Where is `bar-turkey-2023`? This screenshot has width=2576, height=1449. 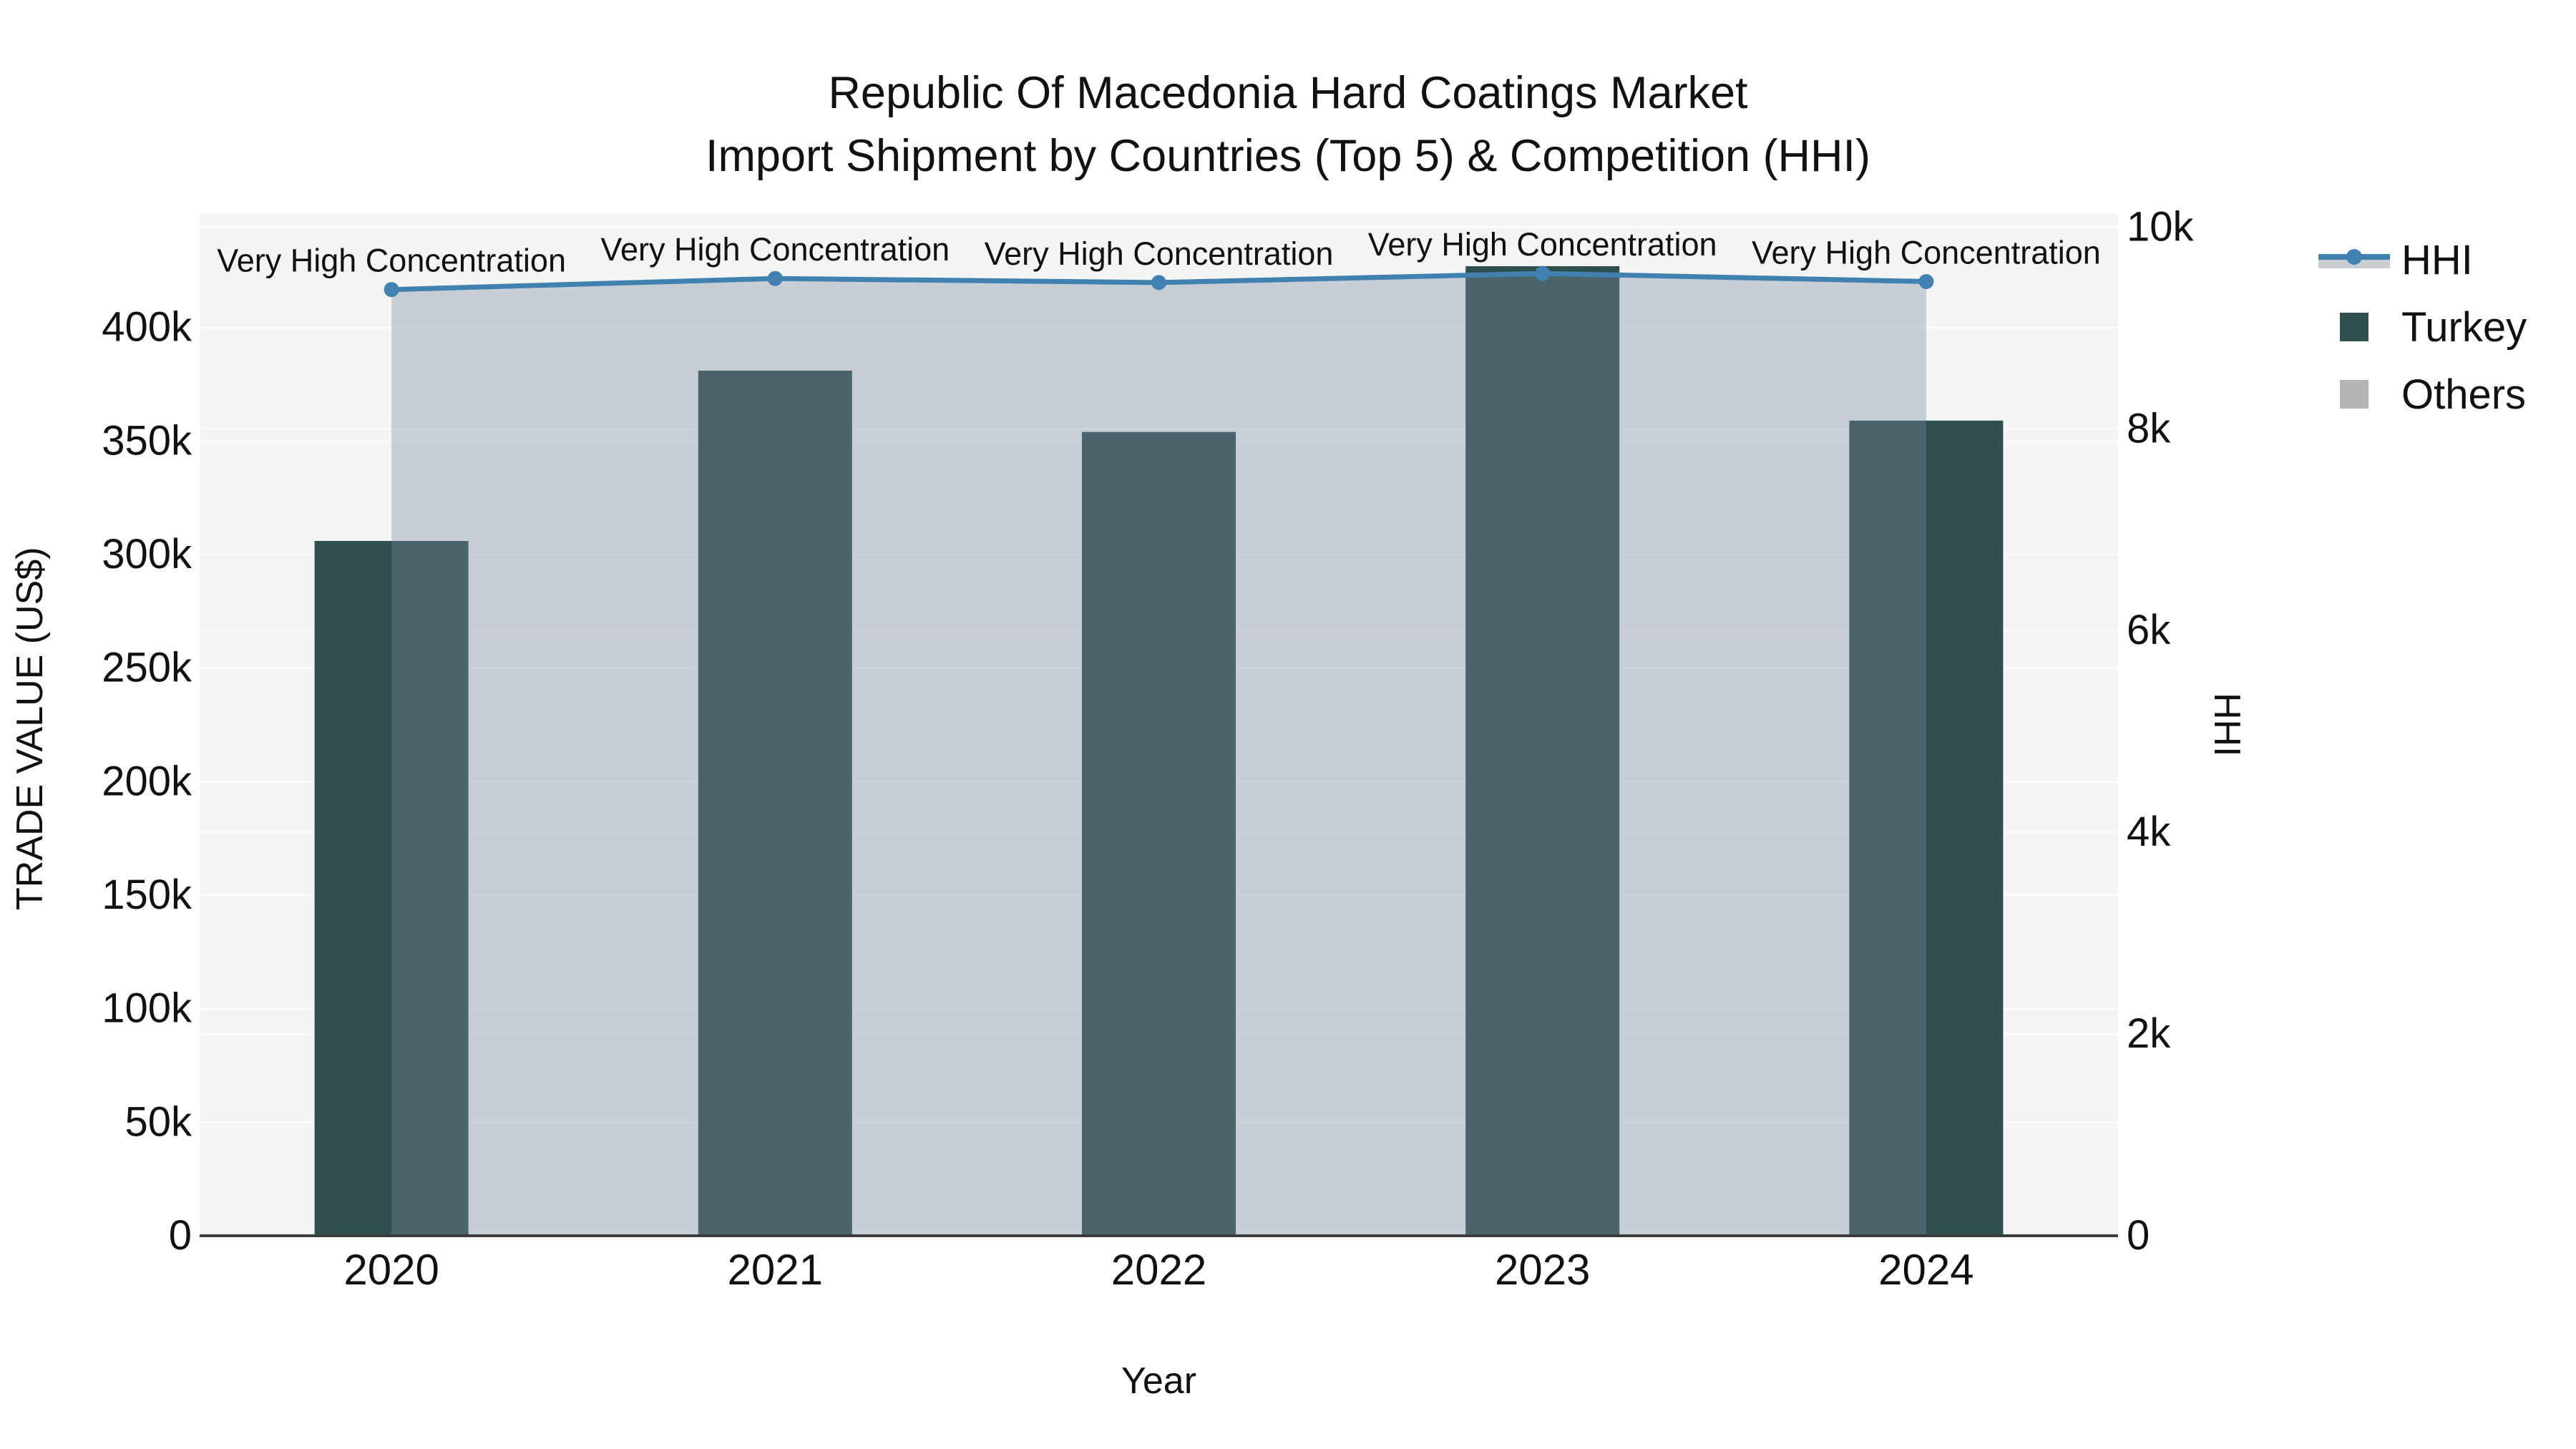 bar-turkey-2023 is located at coordinates (1542, 750).